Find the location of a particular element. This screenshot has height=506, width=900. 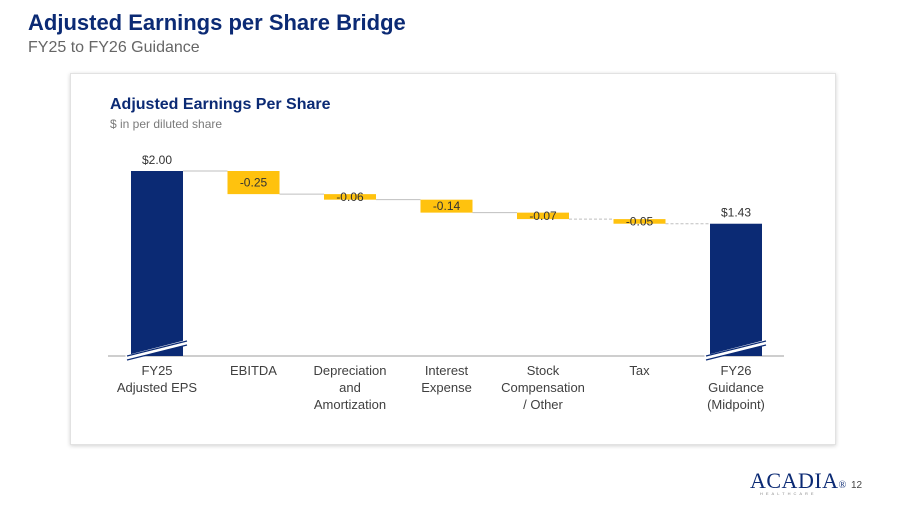

category-label-6-0: FY26 is located at coordinates (735, 370).